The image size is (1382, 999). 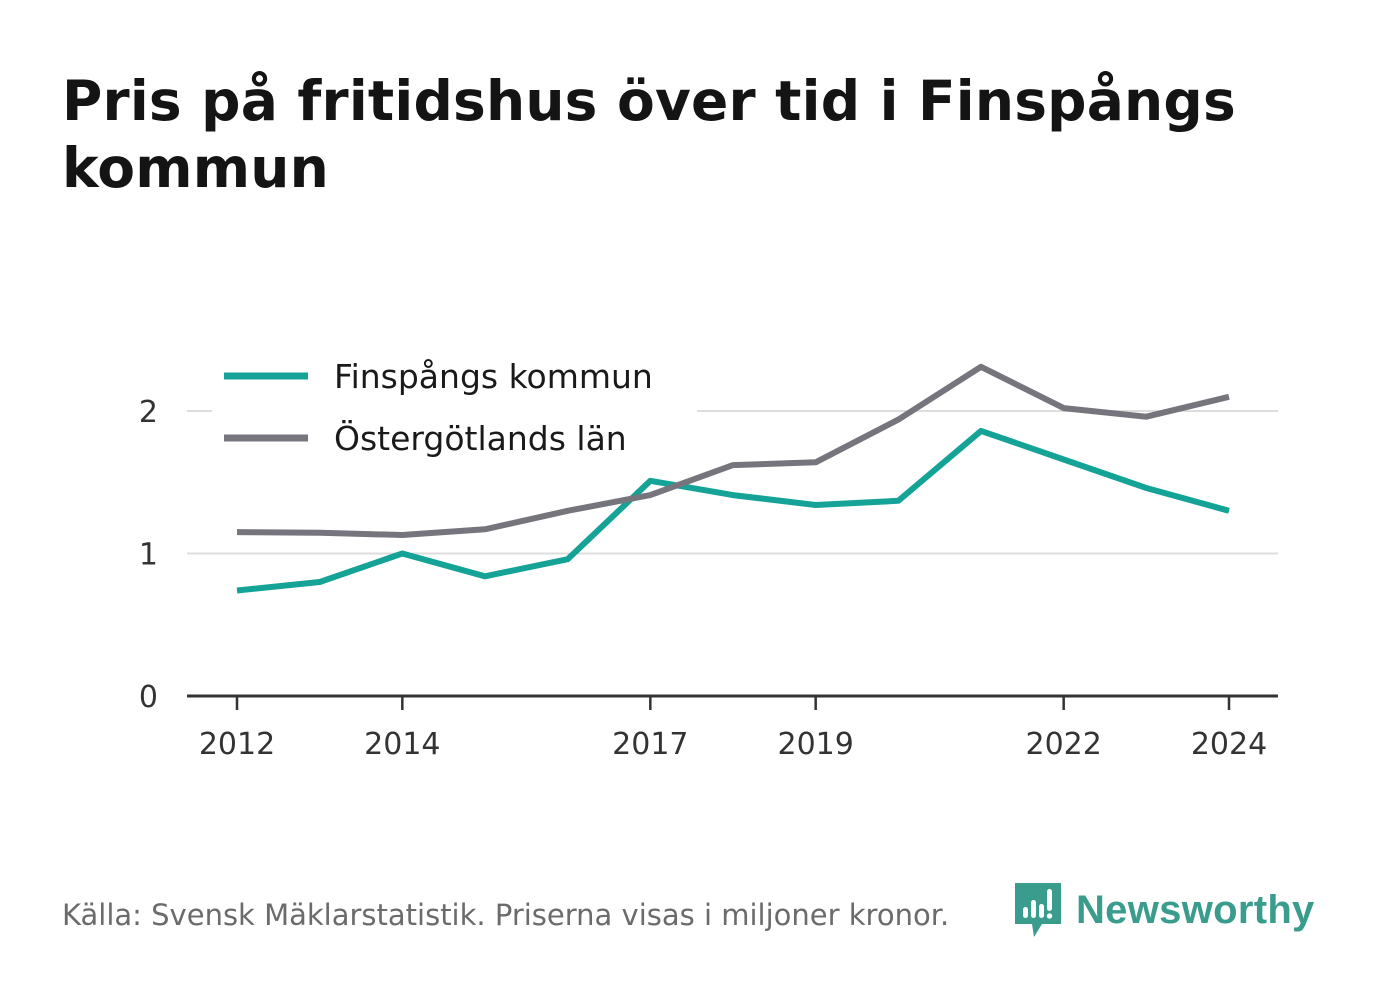 I want to click on x-tick-label-2012: 2012, so click(x=237, y=744).